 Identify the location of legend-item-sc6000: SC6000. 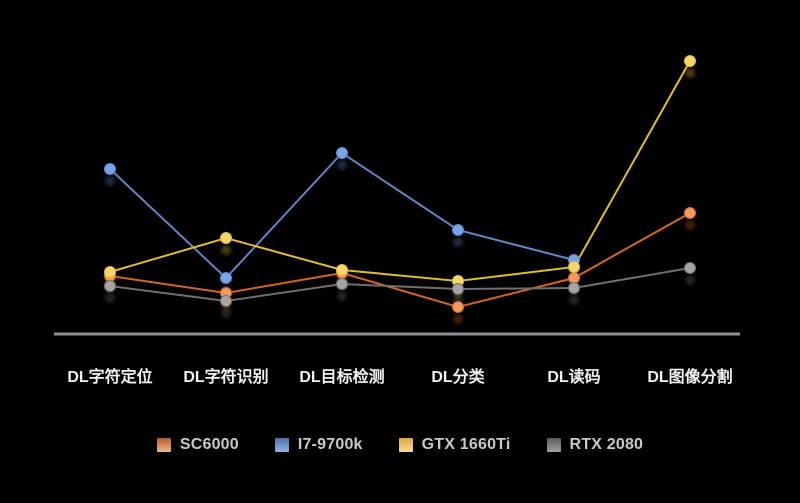
(197, 445).